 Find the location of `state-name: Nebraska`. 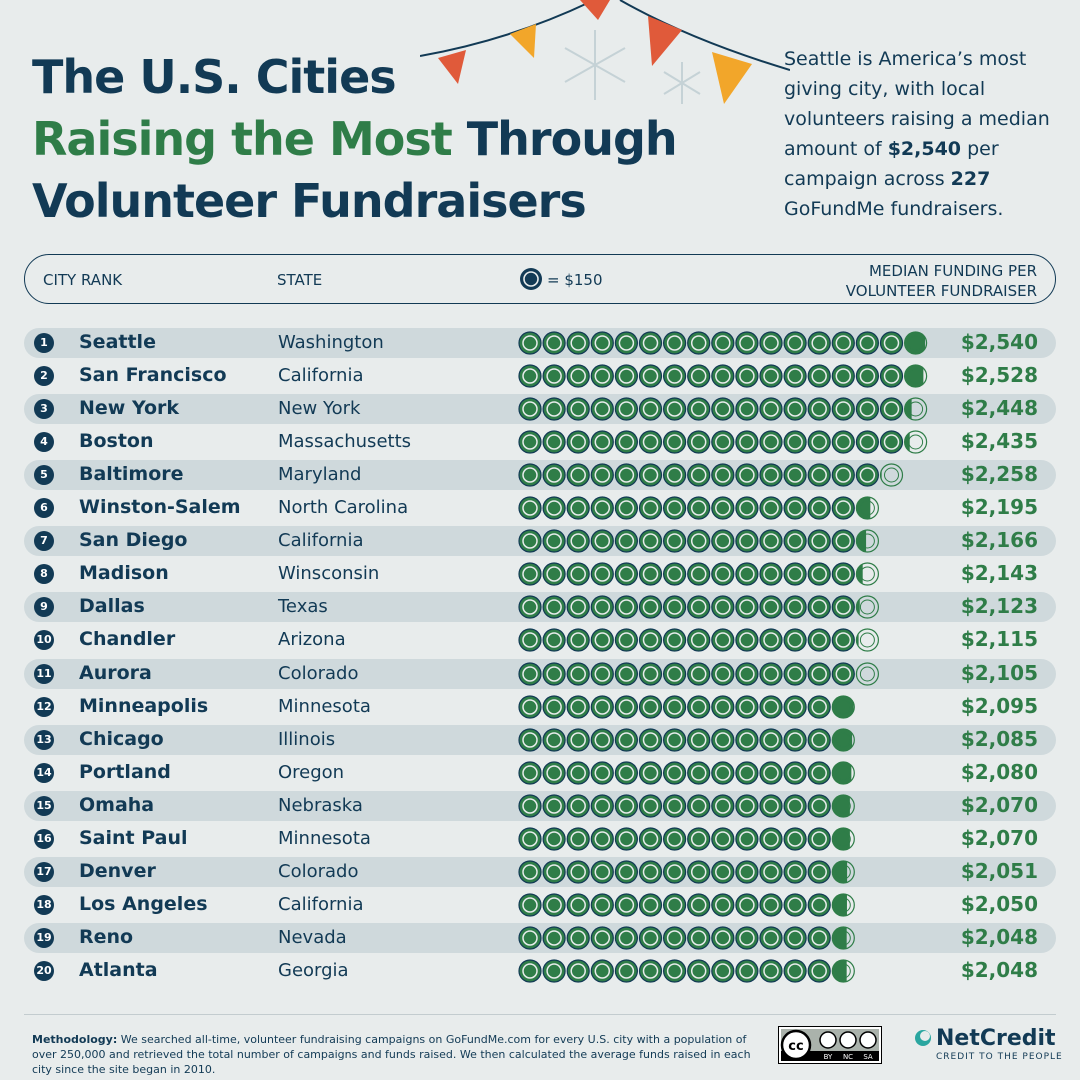

state-name: Nebraska is located at coordinates (320, 805).